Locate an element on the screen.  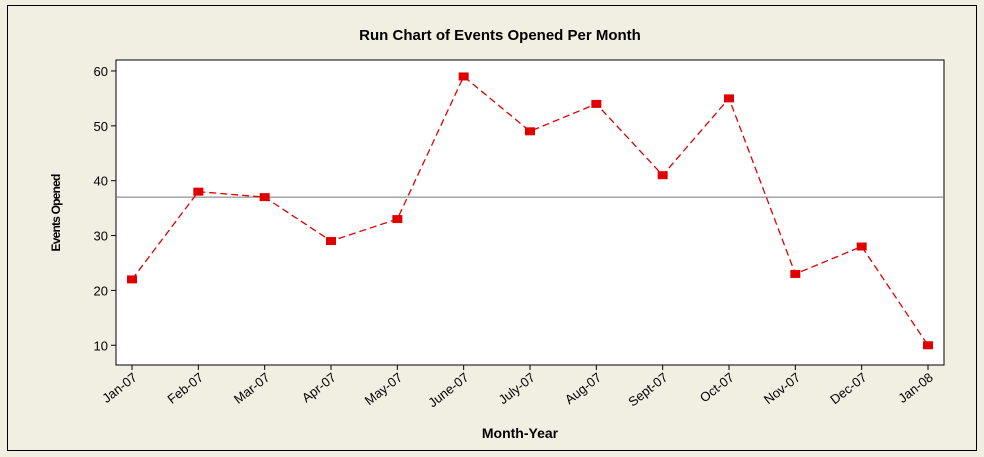
y-tick-label: 30 is located at coordinates (101, 236).